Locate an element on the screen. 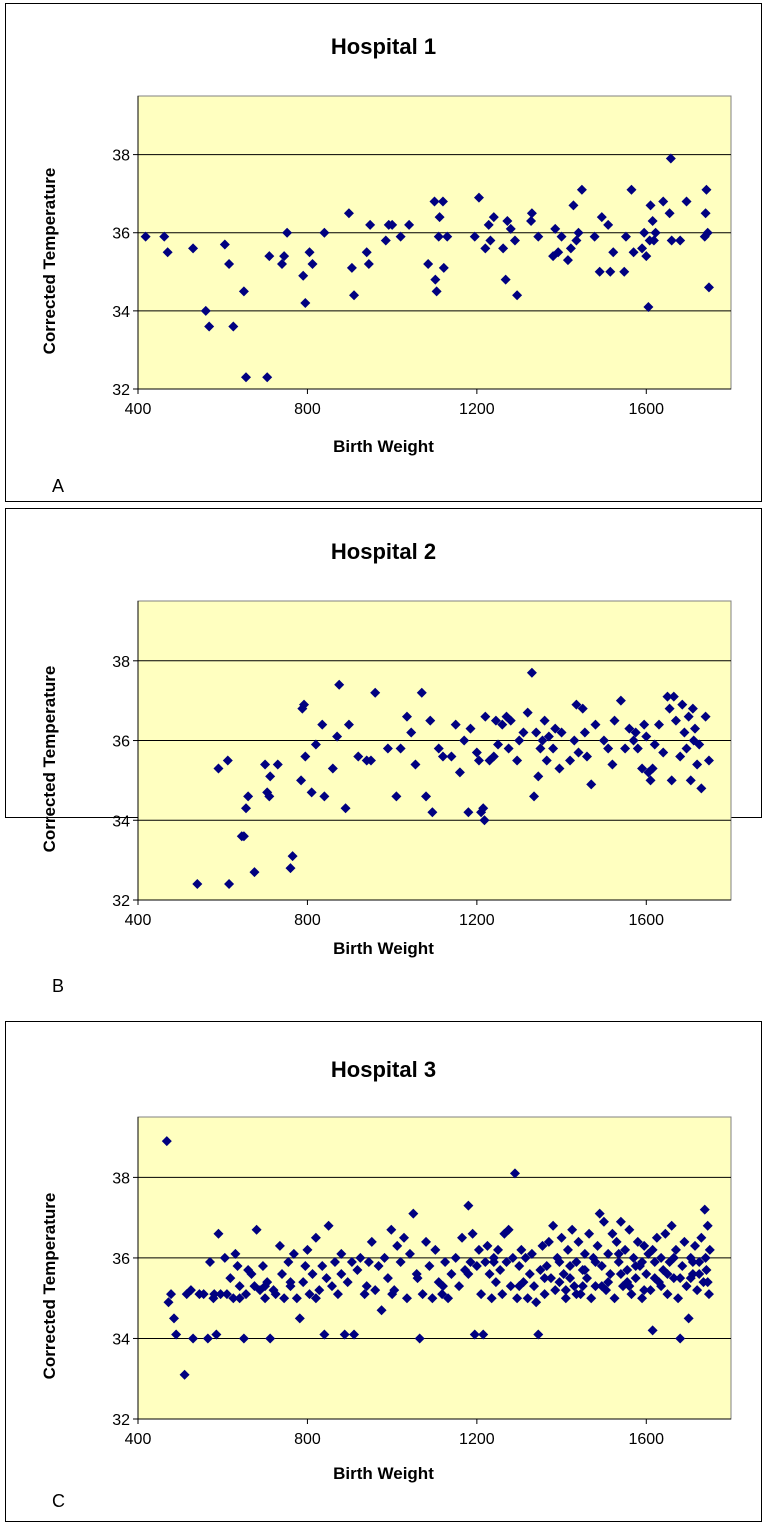 The image size is (764, 1528). y-tick-label: 32 is located at coordinates (121, 1420).